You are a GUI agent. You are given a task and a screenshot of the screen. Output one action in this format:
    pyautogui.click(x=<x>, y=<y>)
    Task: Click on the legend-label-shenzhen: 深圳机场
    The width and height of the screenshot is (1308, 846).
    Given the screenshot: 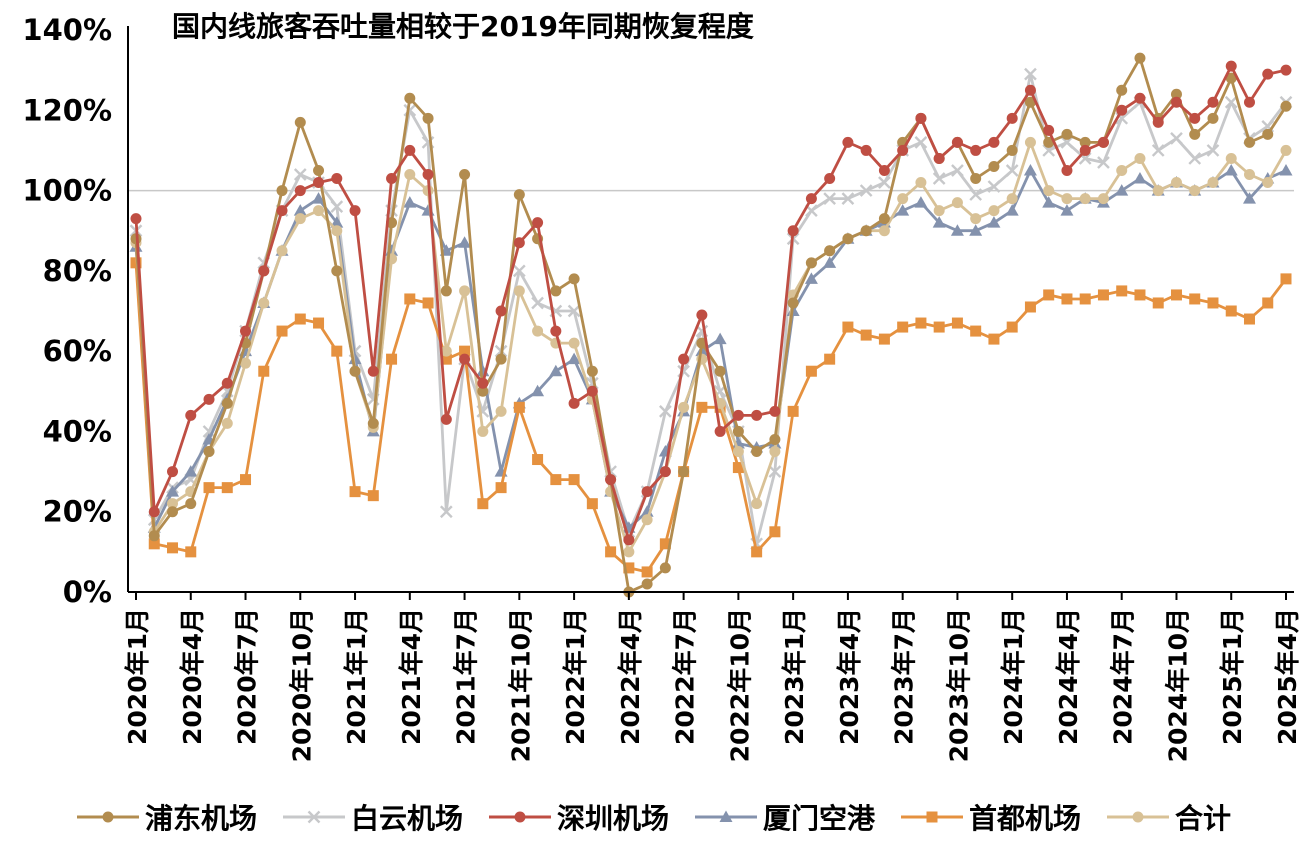 What is the action you would take?
    pyautogui.click(x=612, y=818)
    